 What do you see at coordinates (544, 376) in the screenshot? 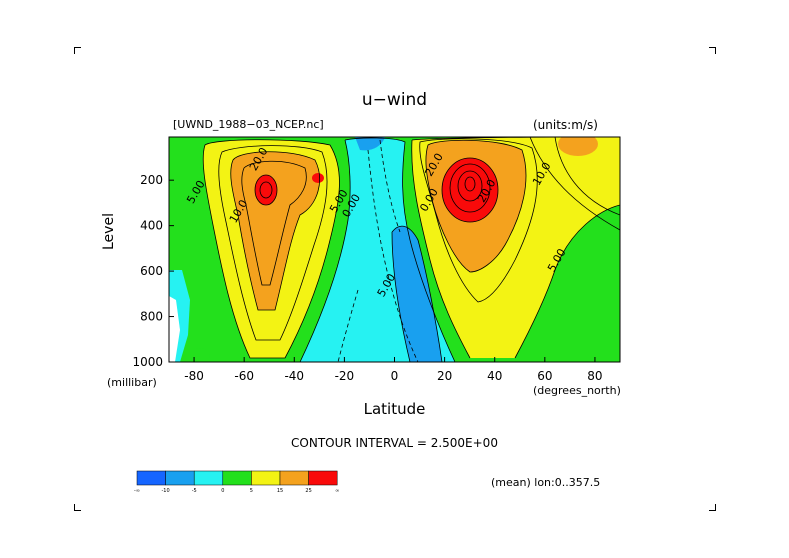
I see `x-tick-label: 60` at bounding box center [544, 376].